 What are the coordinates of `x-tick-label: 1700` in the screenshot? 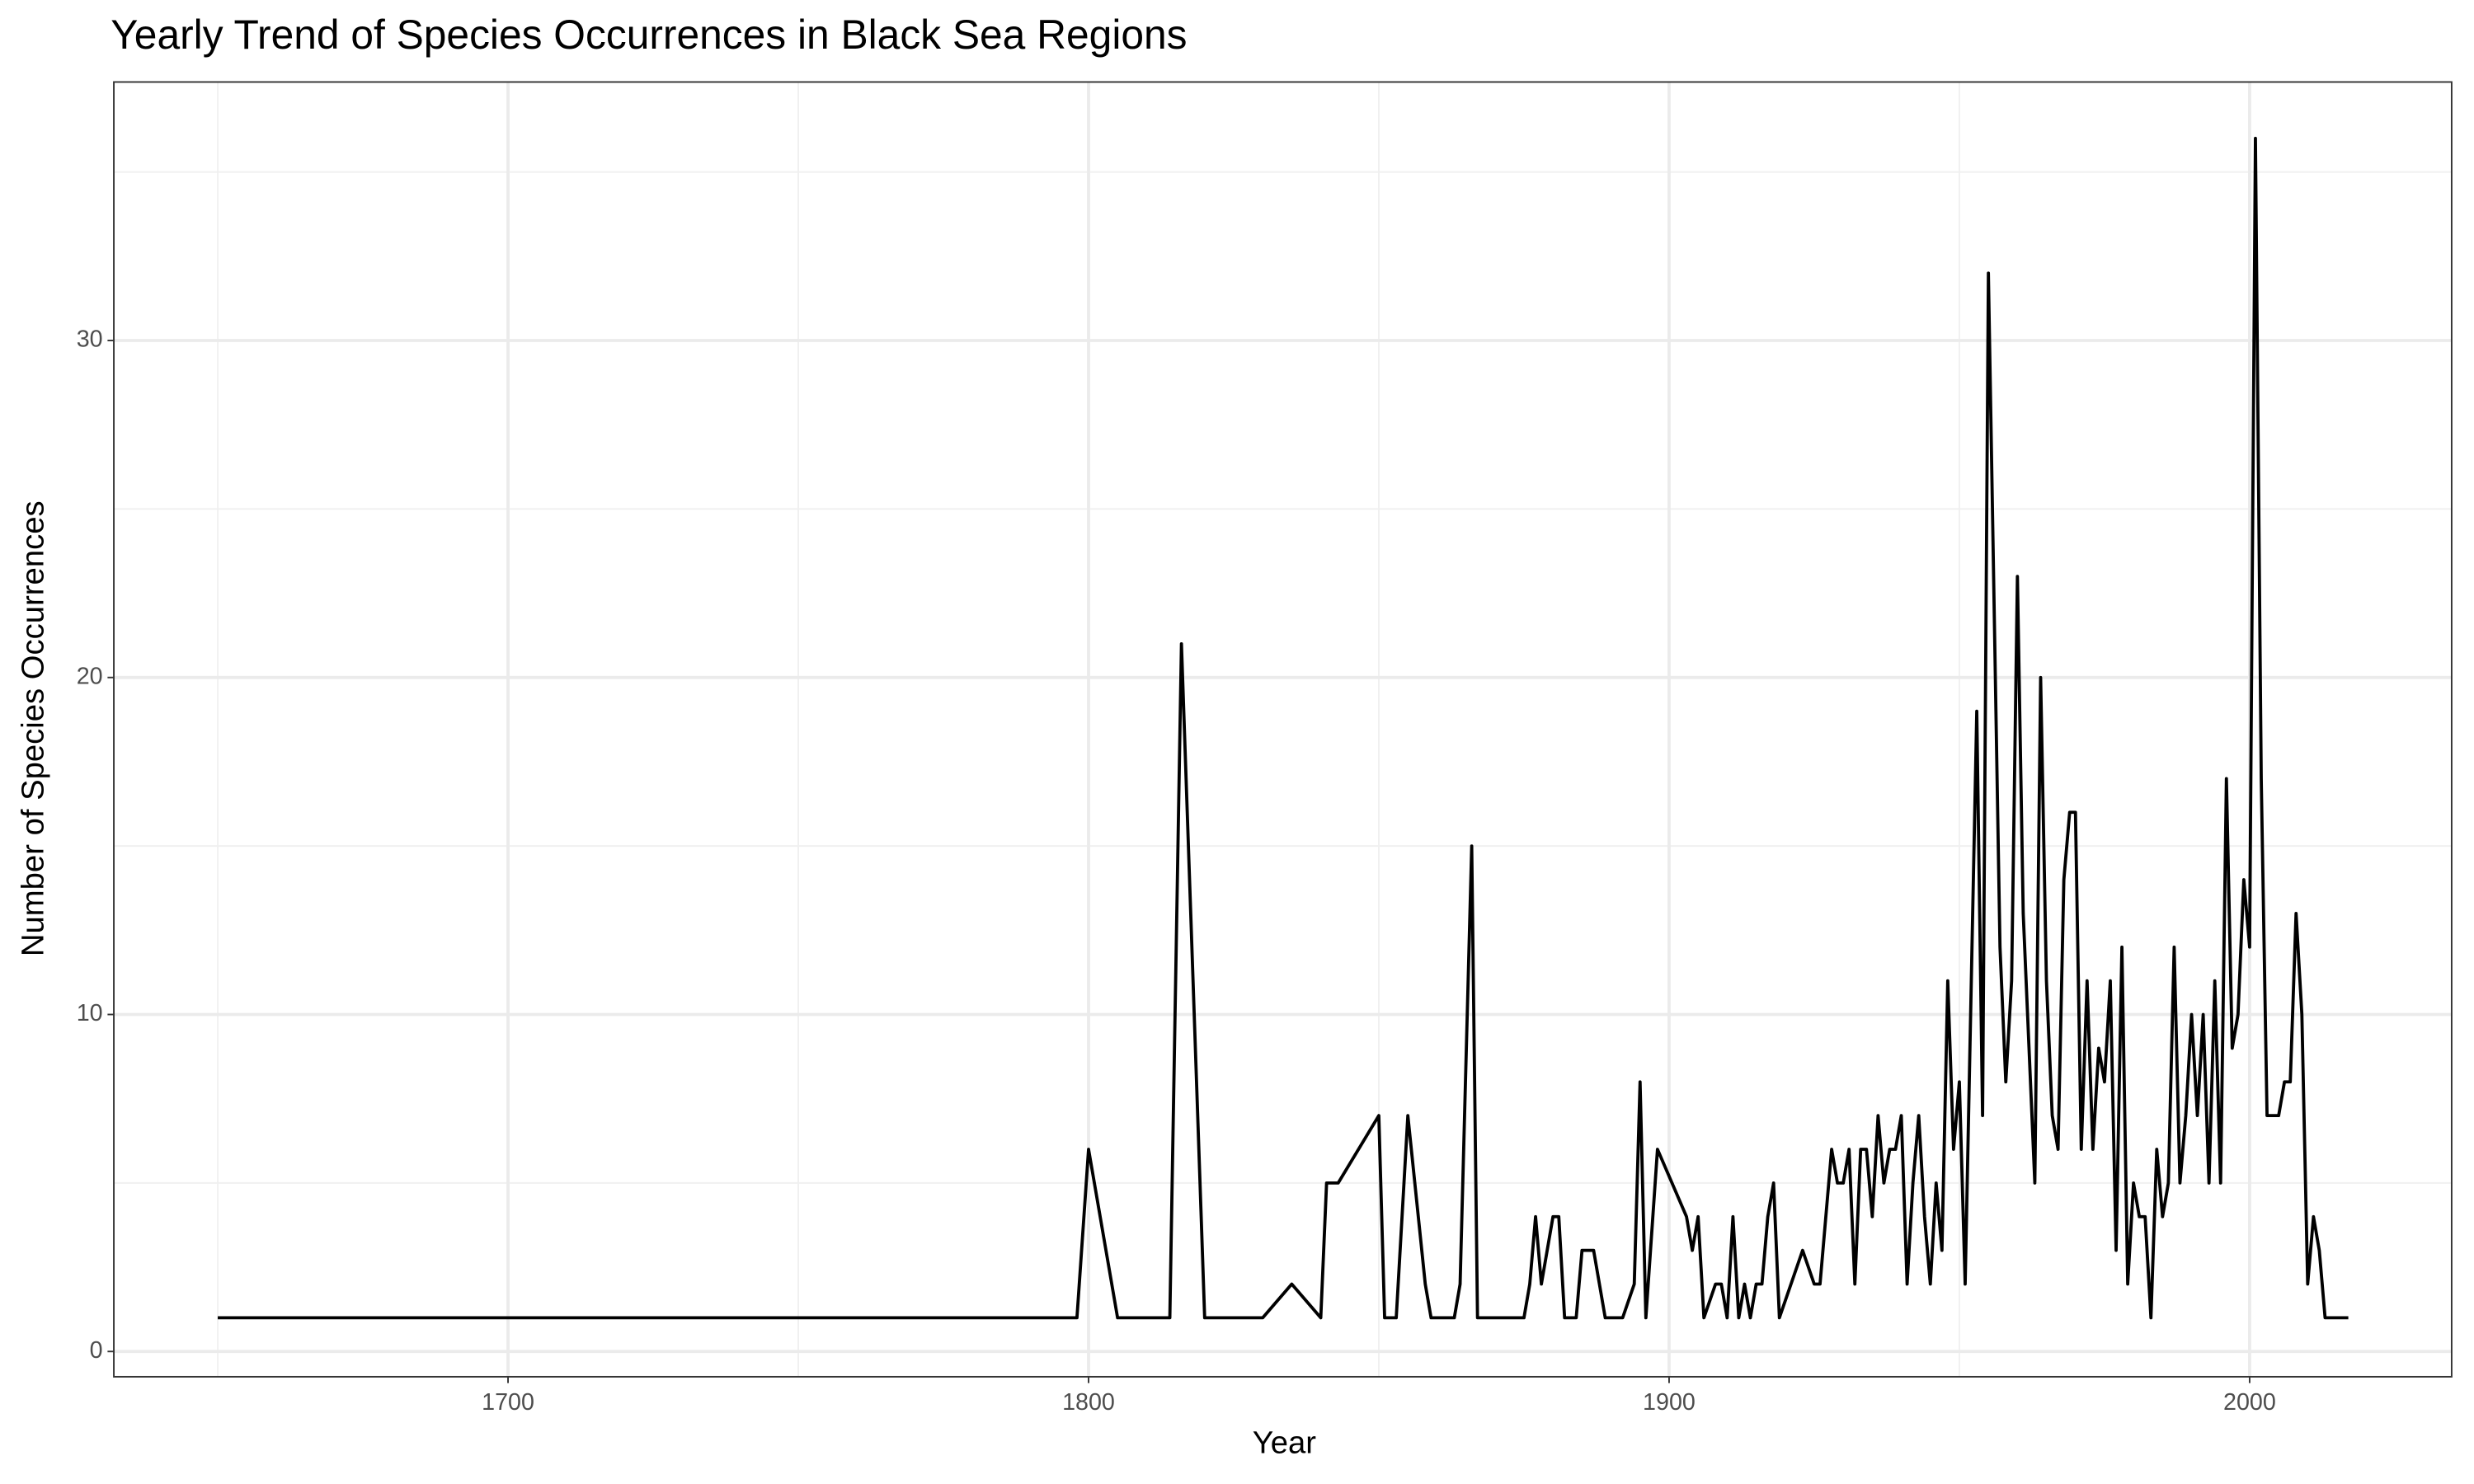 It's located at (508, 1402).